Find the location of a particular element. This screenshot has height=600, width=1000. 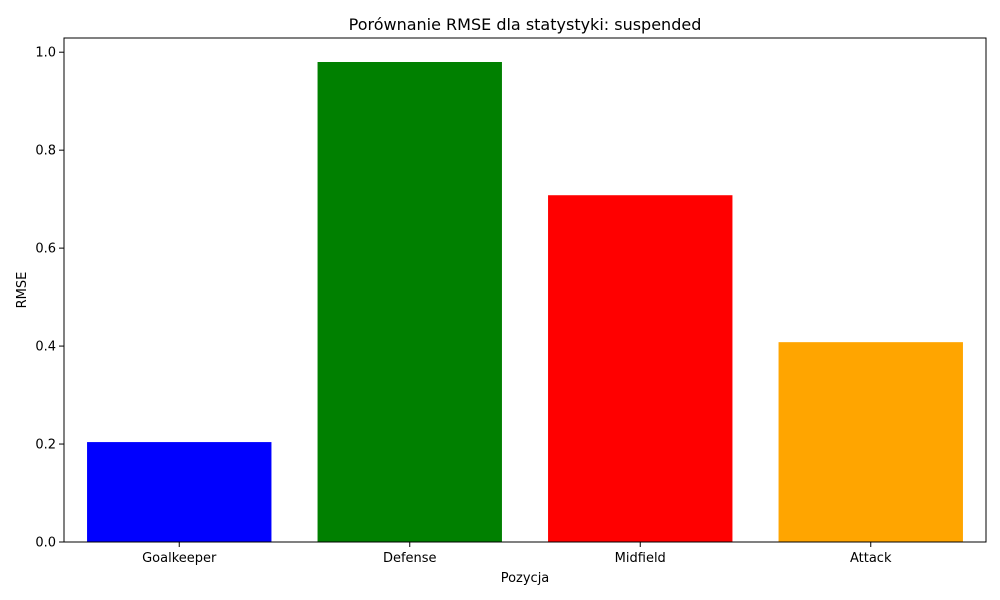

x-tick-label: Defense is located at coordinates (410, 558).